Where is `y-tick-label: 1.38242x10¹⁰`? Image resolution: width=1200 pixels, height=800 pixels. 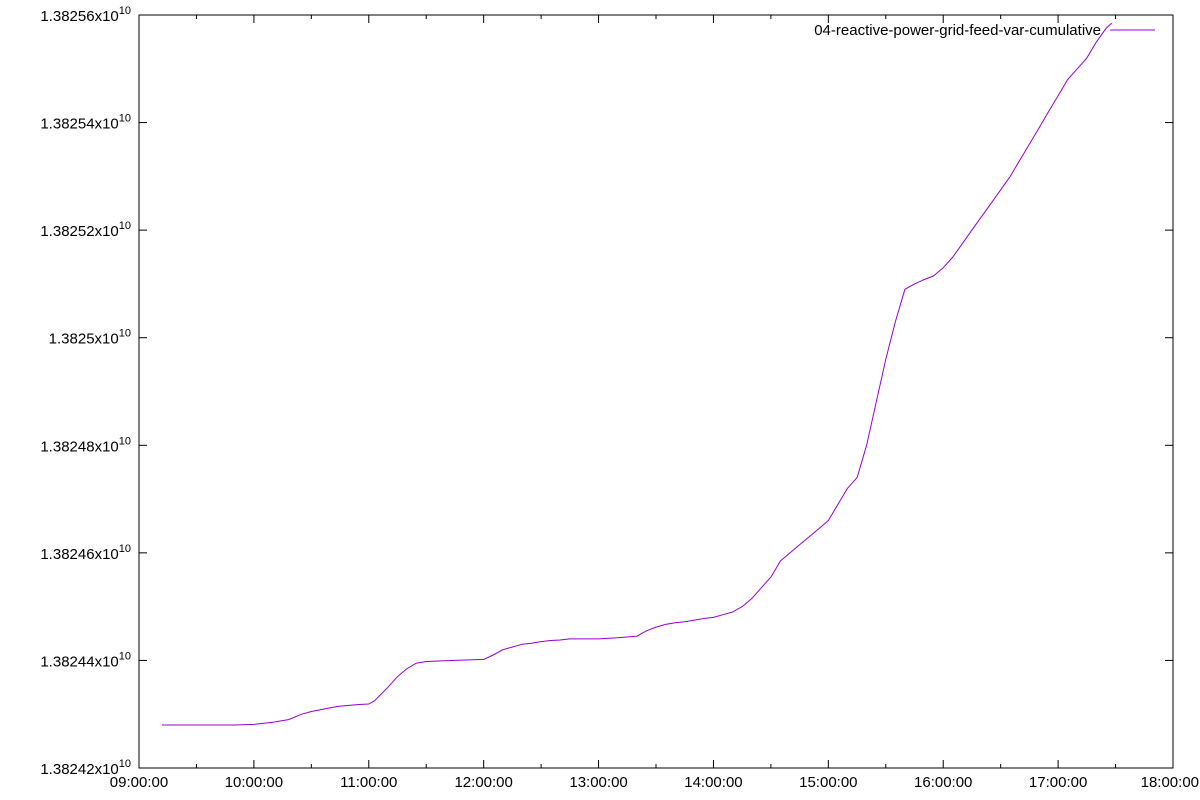 y-tick-label: 1.38242x10¹⁰ is located at coordinates (85, 768).